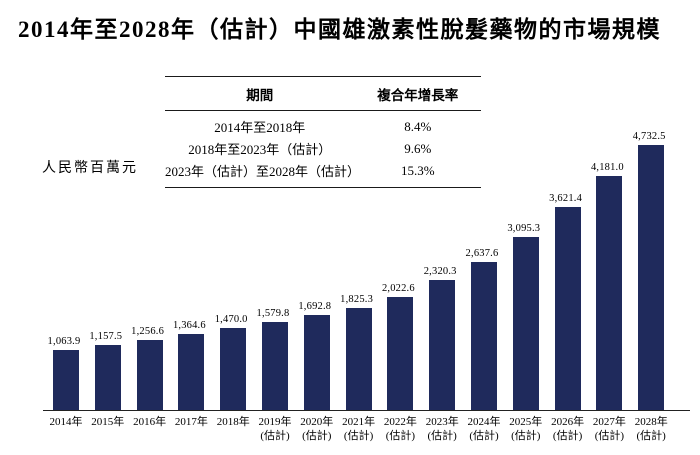 The image size is (700, 455). What do you see at coordinates (273, 313) in the screenshot?
I see `bar-value-label: 1,579.8` at bounding box center [273, 313].